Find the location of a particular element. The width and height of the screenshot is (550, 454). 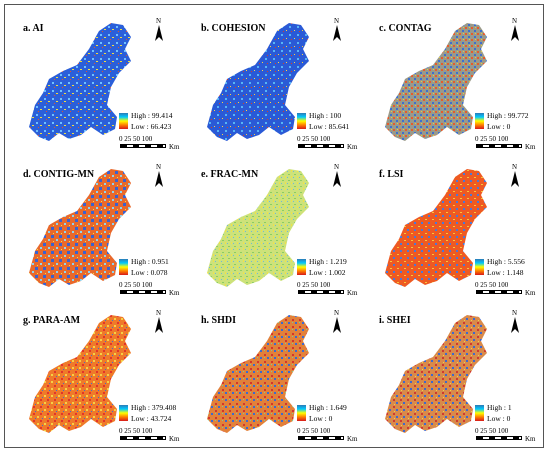

panel-title: e. FRAC-MN is located at coordinates (230, 174).